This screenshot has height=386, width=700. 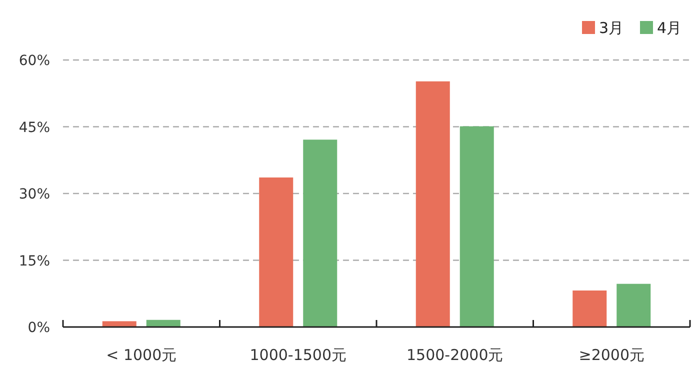 I want to click on ytick-label: 30%, so click(x=34, y=194).